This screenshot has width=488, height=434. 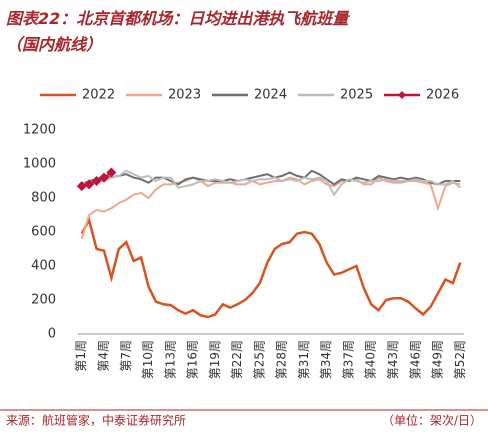 I want to click on x-tick-label: 第16周, so click(x=193, y=359).